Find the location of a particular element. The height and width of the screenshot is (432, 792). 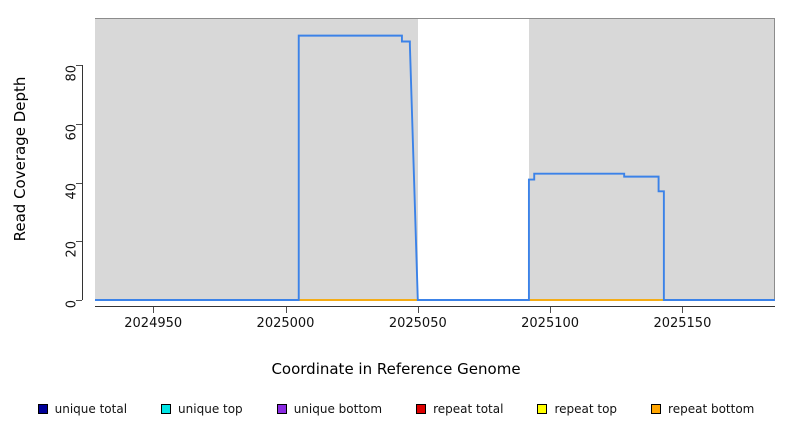

legend-label-repeat-total: repeat total is located at coordinates (468, 409).